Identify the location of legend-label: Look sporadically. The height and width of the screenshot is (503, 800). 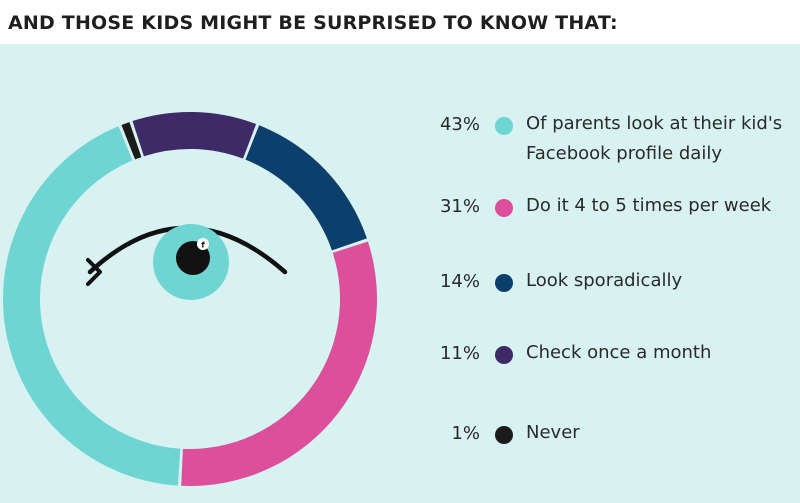
(604, 280).